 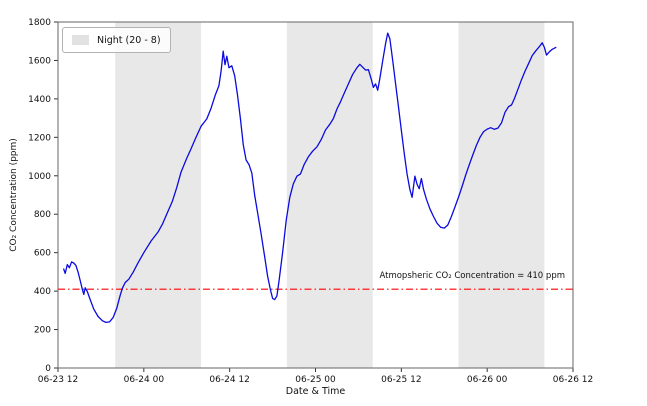 I want to click on x-tick-label: 06-24 00, so click(x=144, y=380).